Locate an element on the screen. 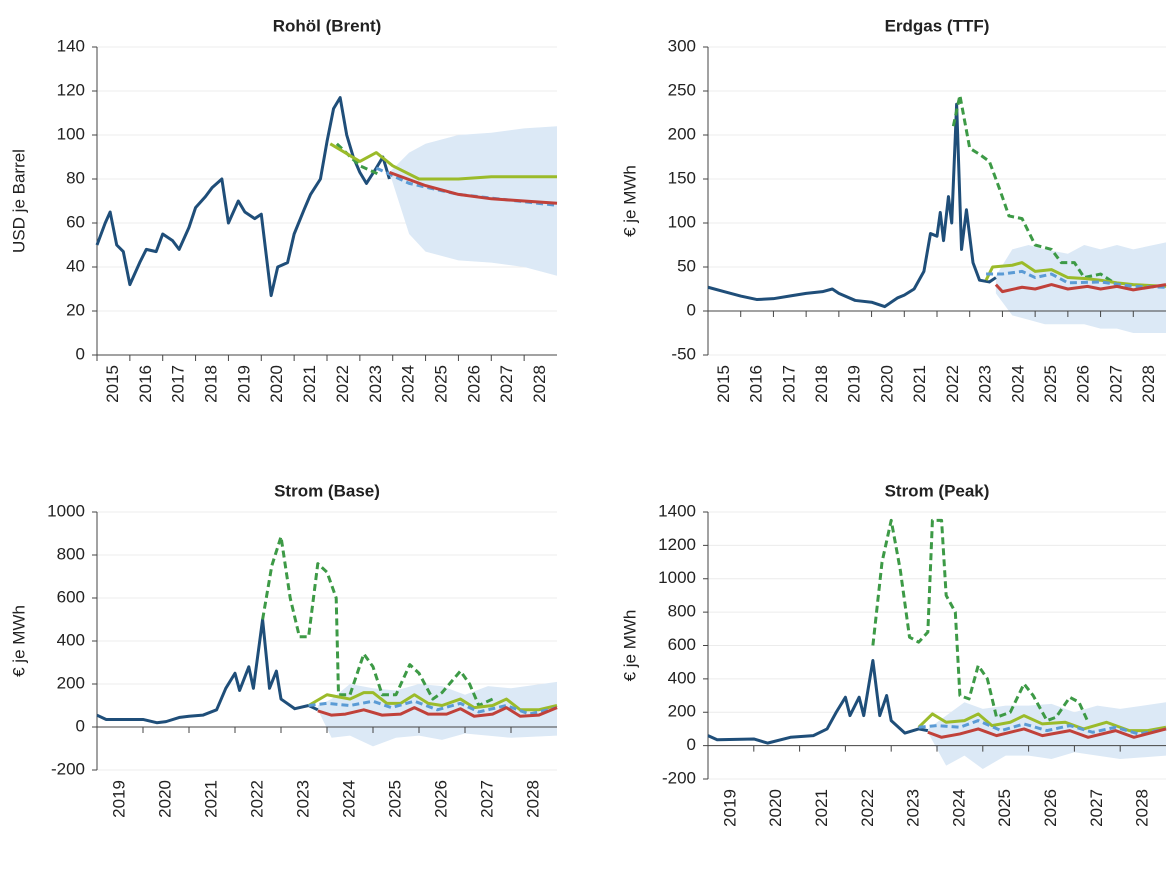 The image size is (1170, 885). chart-title: Strom (Peak) is located at coordinates (937, 490).